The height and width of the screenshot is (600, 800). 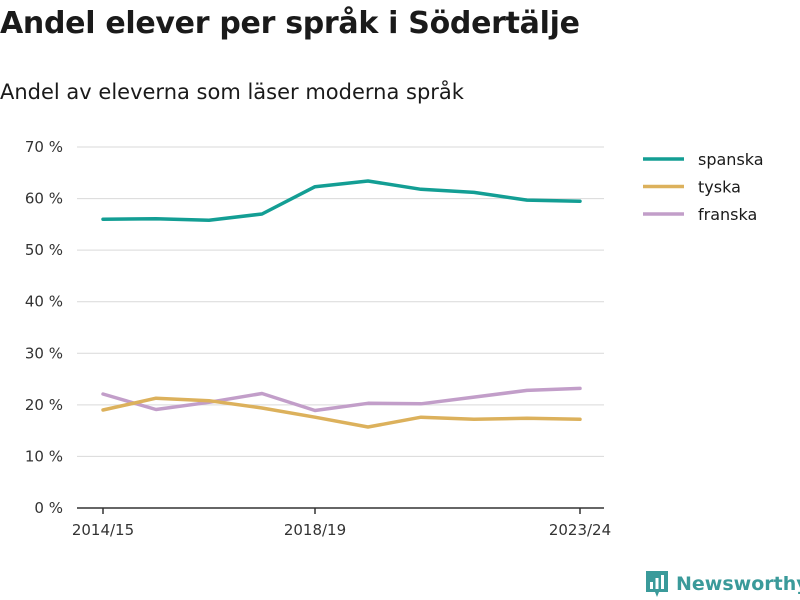 What do you see at coordinates (719, 187) in the screenshot?
I see `legend-label-tyska: tyska` at bounding box center [719, 187].